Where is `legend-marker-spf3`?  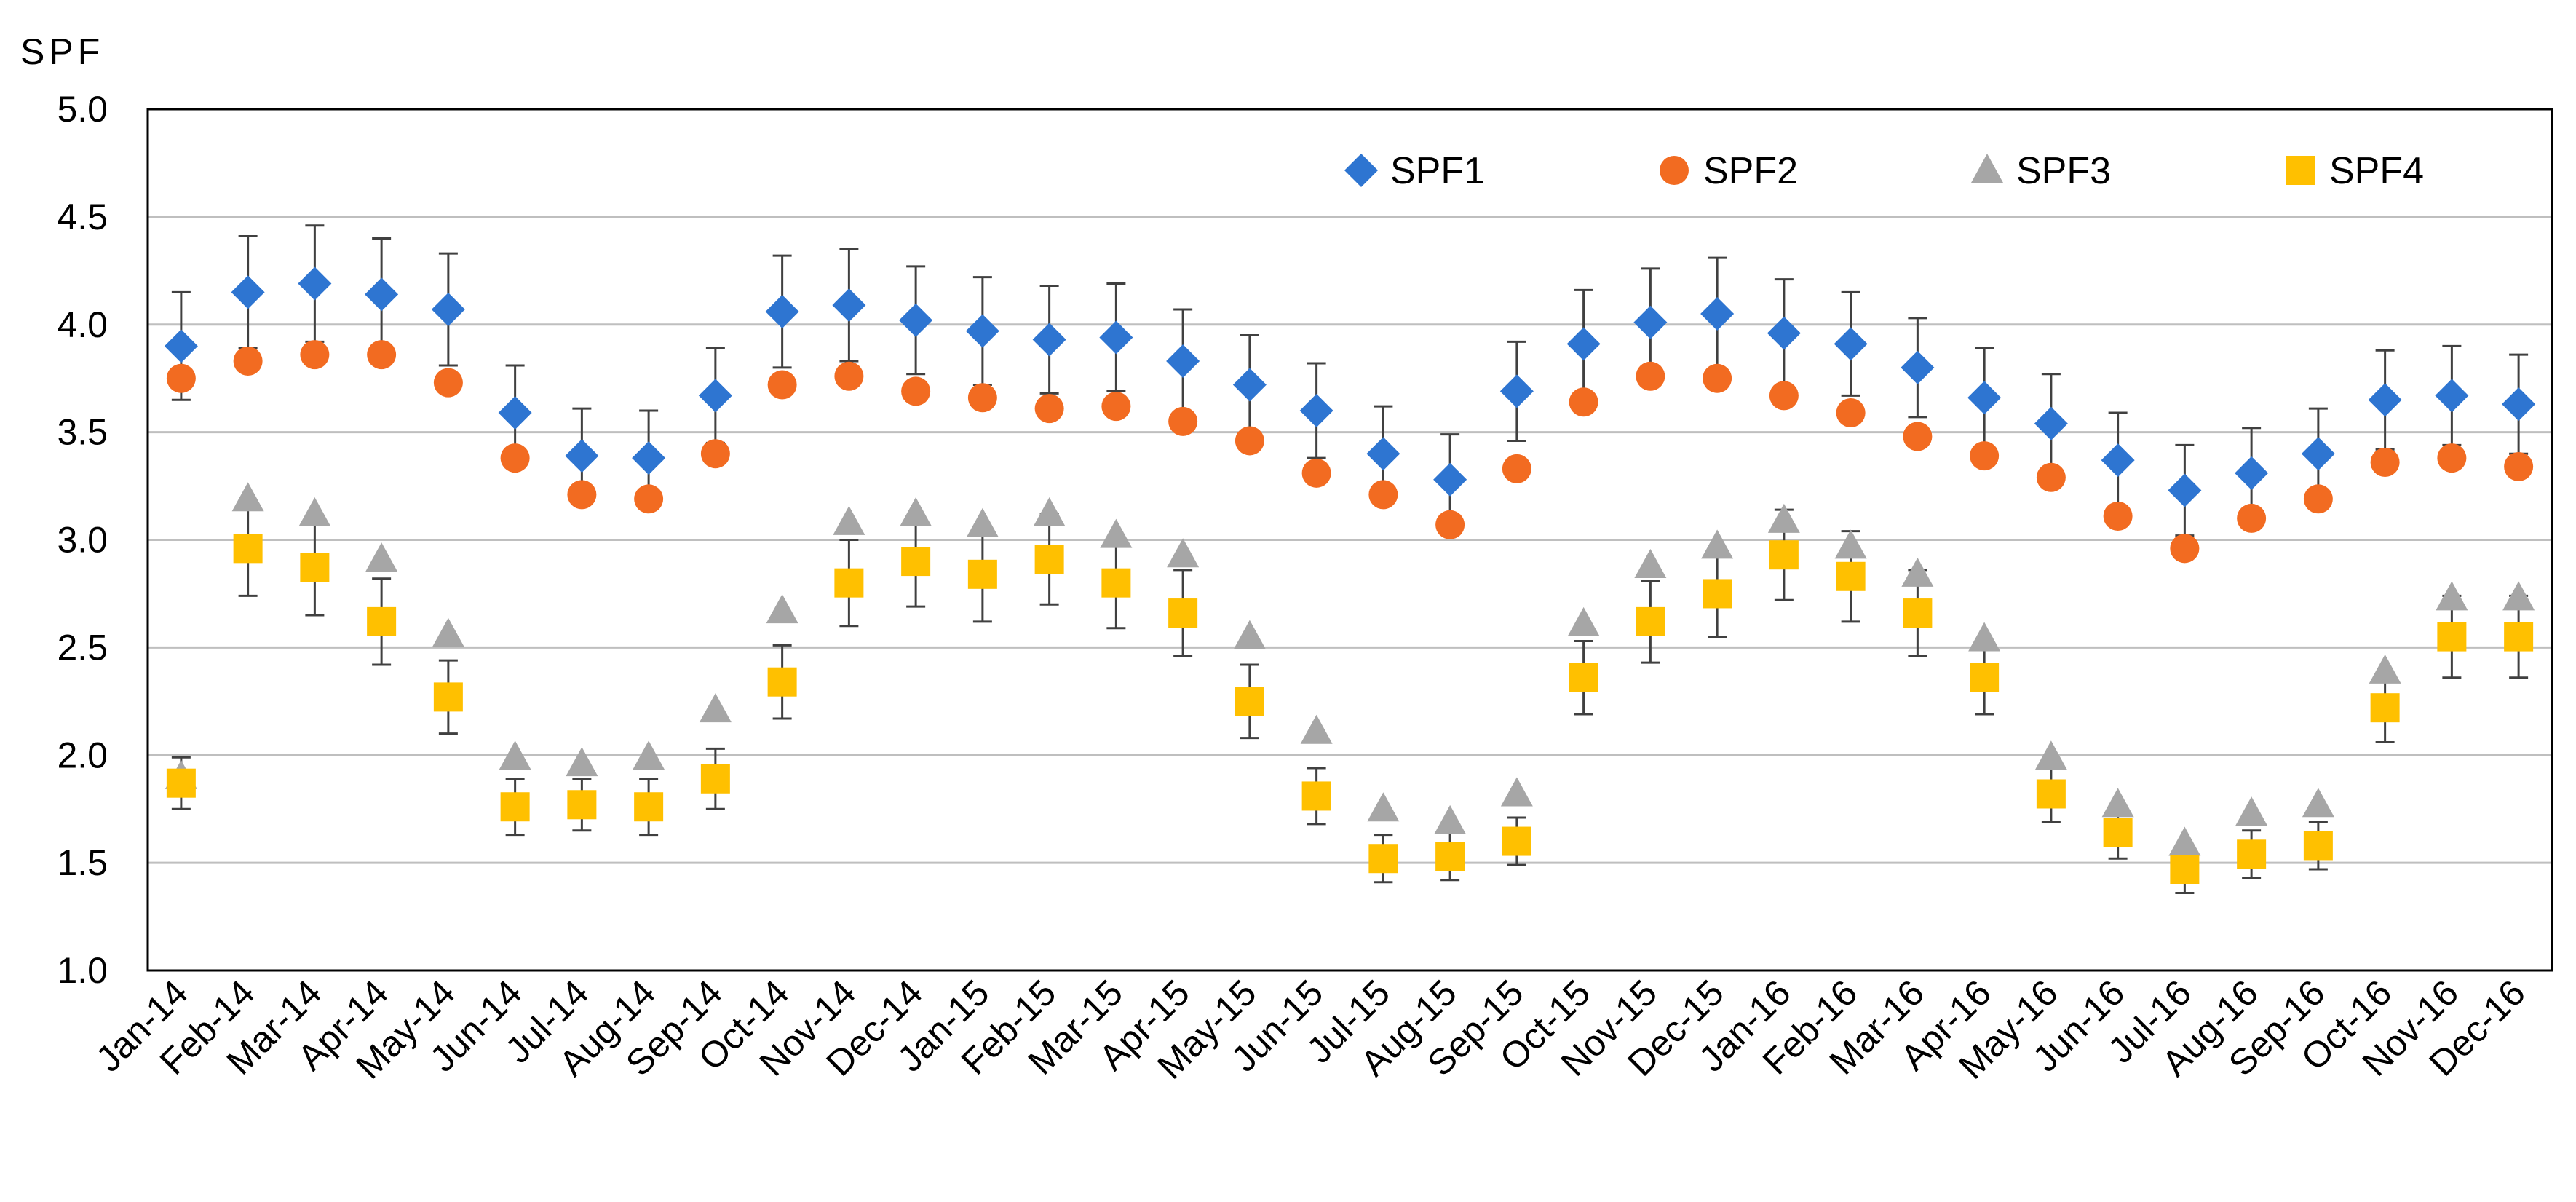 legend-marker-spf3 is located at coordinates (1987, 168).